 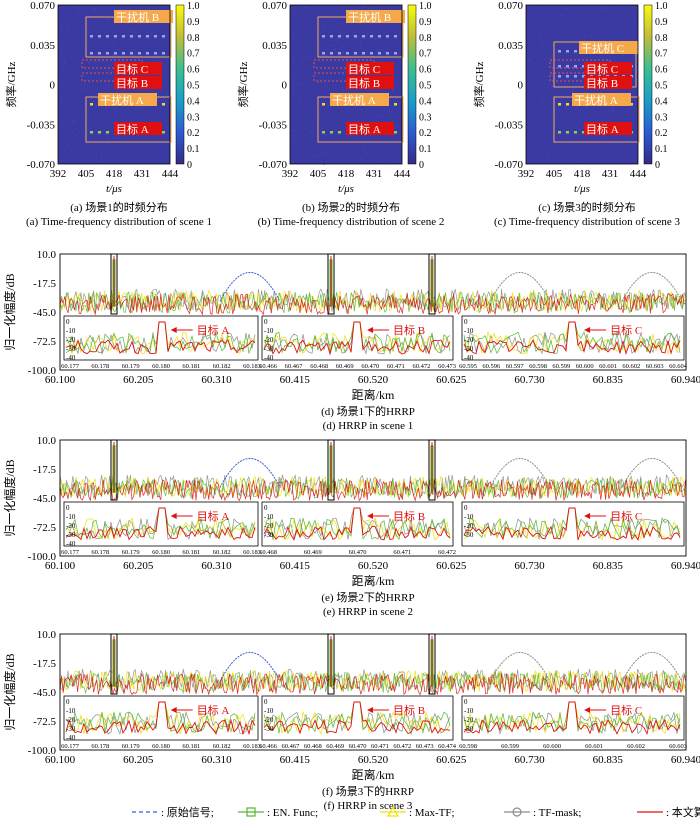 What do you see at coordinates (47, 255) in the screenshot?
I see `y-tick-label: 10.0` at bounding box center [47, 255].